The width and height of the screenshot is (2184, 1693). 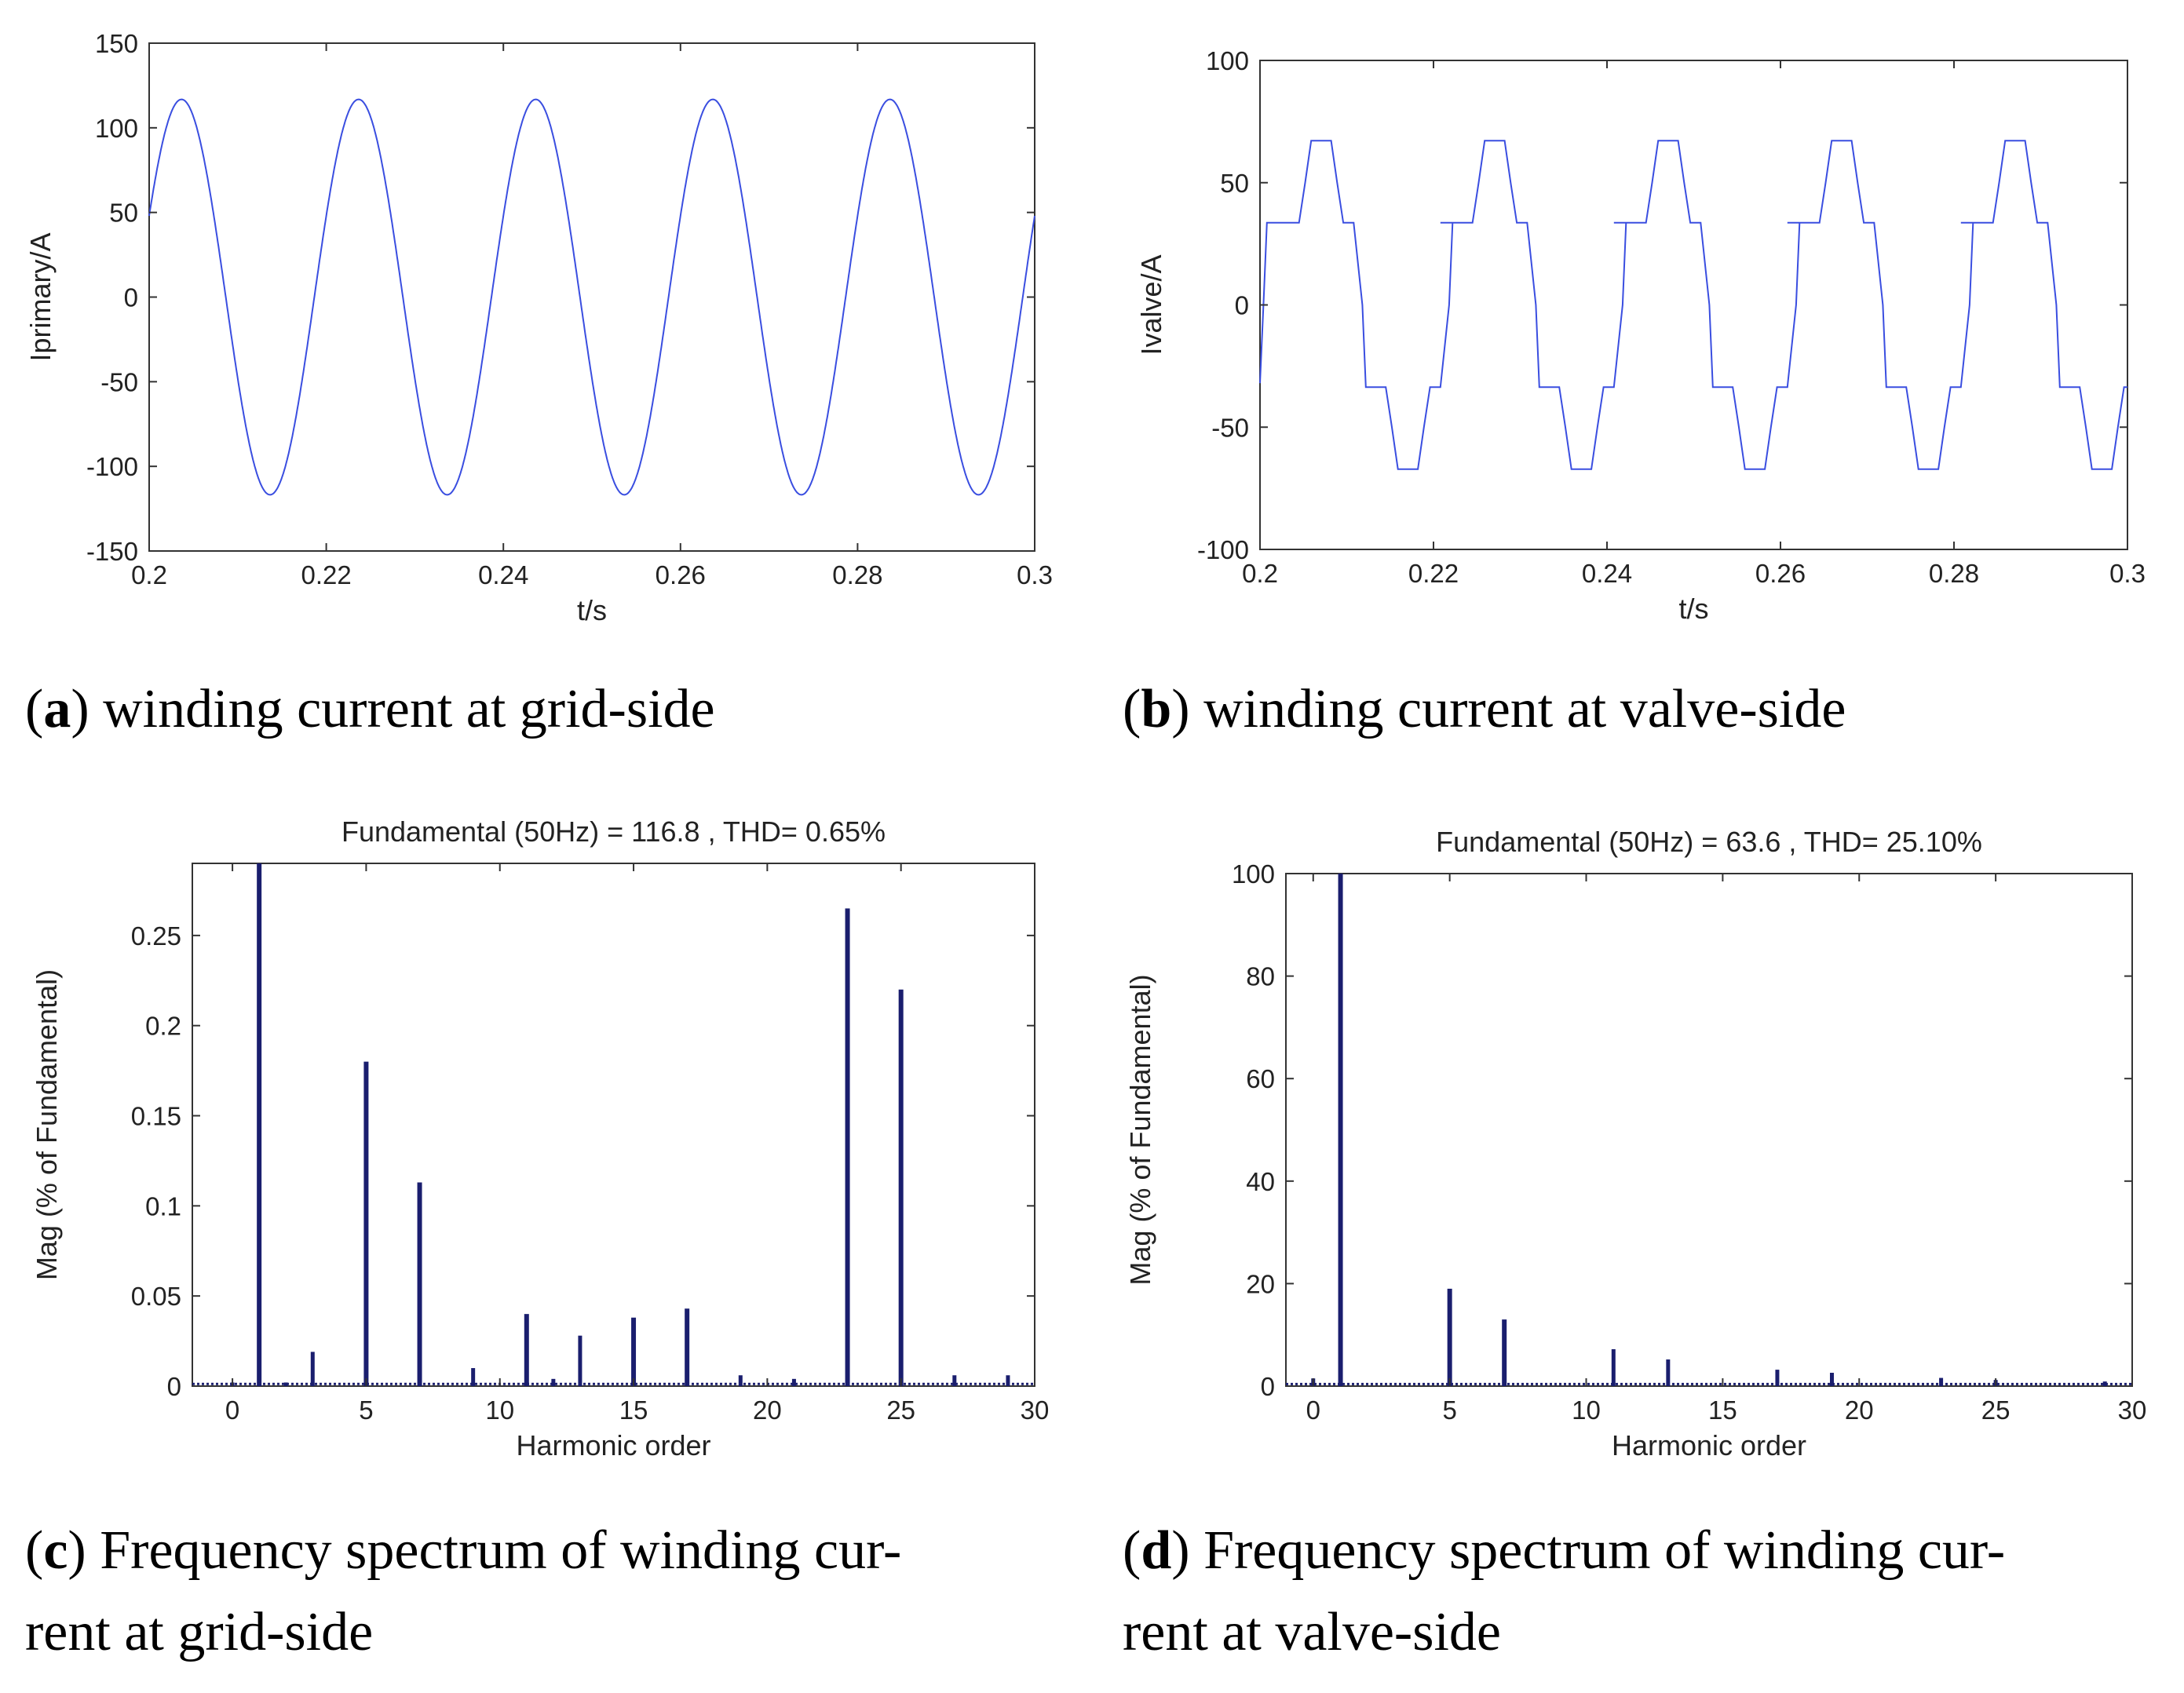 What do you see at coordinates (901, 1187) in the screenshot?
I see `bar-h25` at bounding box center [901, 1187].